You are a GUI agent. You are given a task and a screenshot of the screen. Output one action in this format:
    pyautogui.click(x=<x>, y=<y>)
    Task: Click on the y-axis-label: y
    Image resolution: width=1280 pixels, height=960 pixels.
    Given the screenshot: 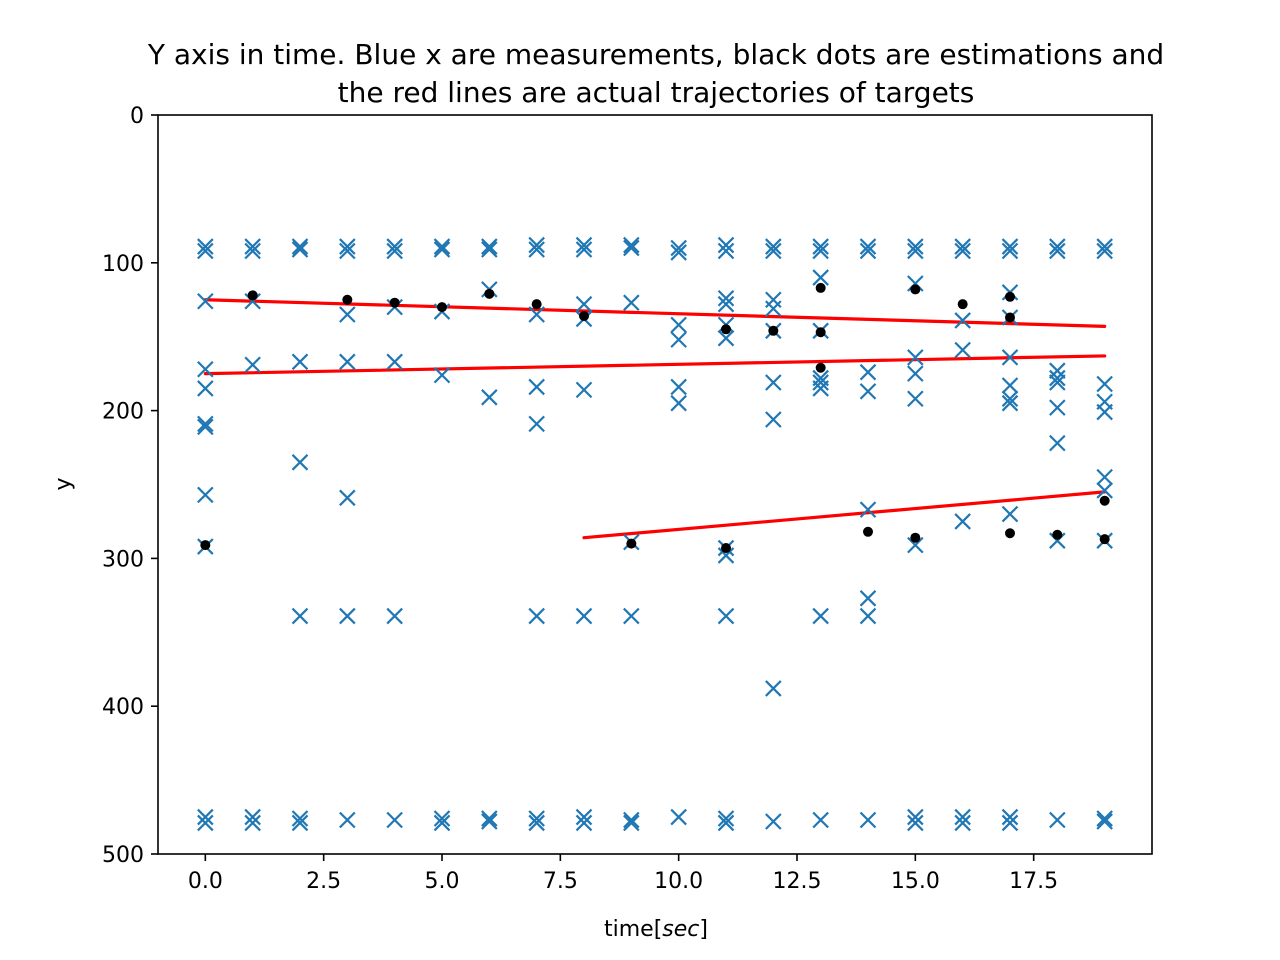 What is the action you would take?
    pyautogui.click(x=63, y=483)
    